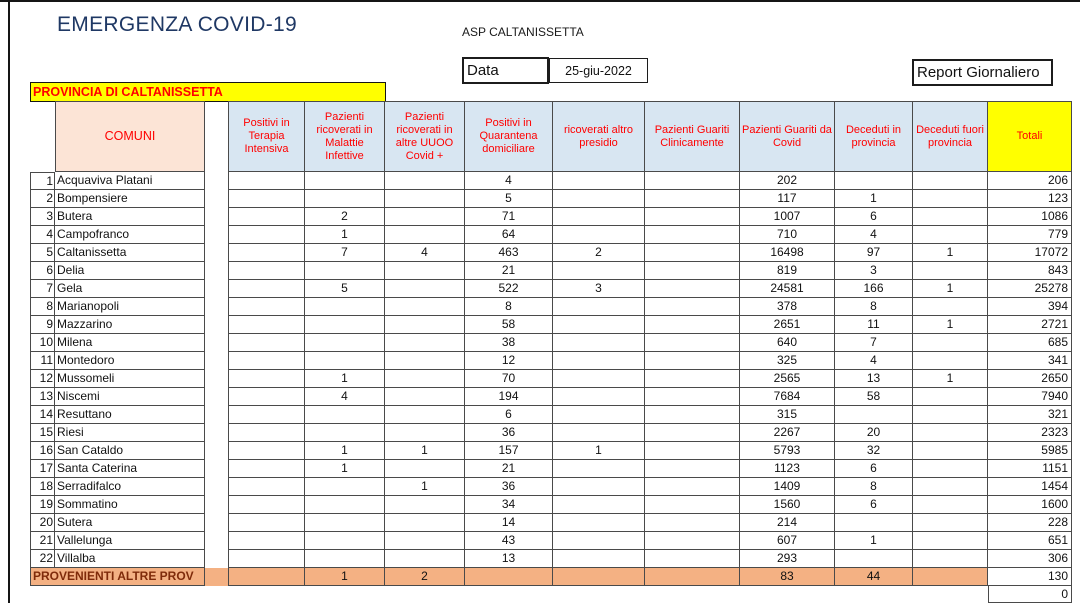 The height and width of the screenshot is (603, 1080). I want to click on value-cell: 1454, so click(1030, 487).